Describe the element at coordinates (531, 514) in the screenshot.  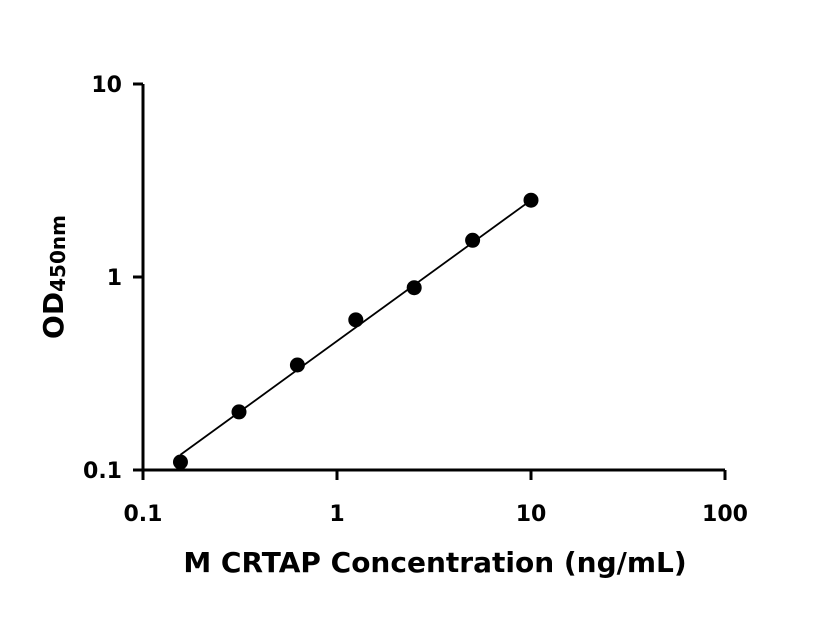
I see `x-tick-label: 10` at that location.